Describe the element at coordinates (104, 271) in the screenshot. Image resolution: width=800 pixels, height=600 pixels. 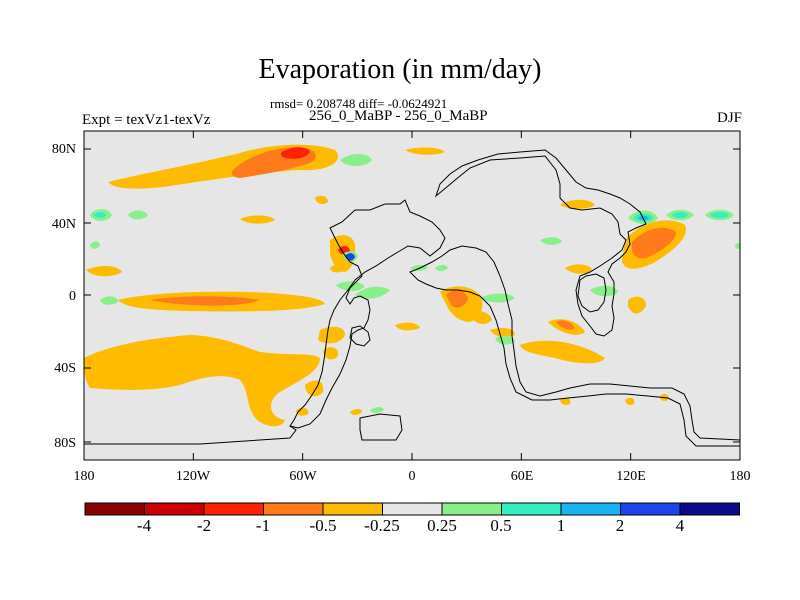
I see `contour-orange-tropics` at that location.